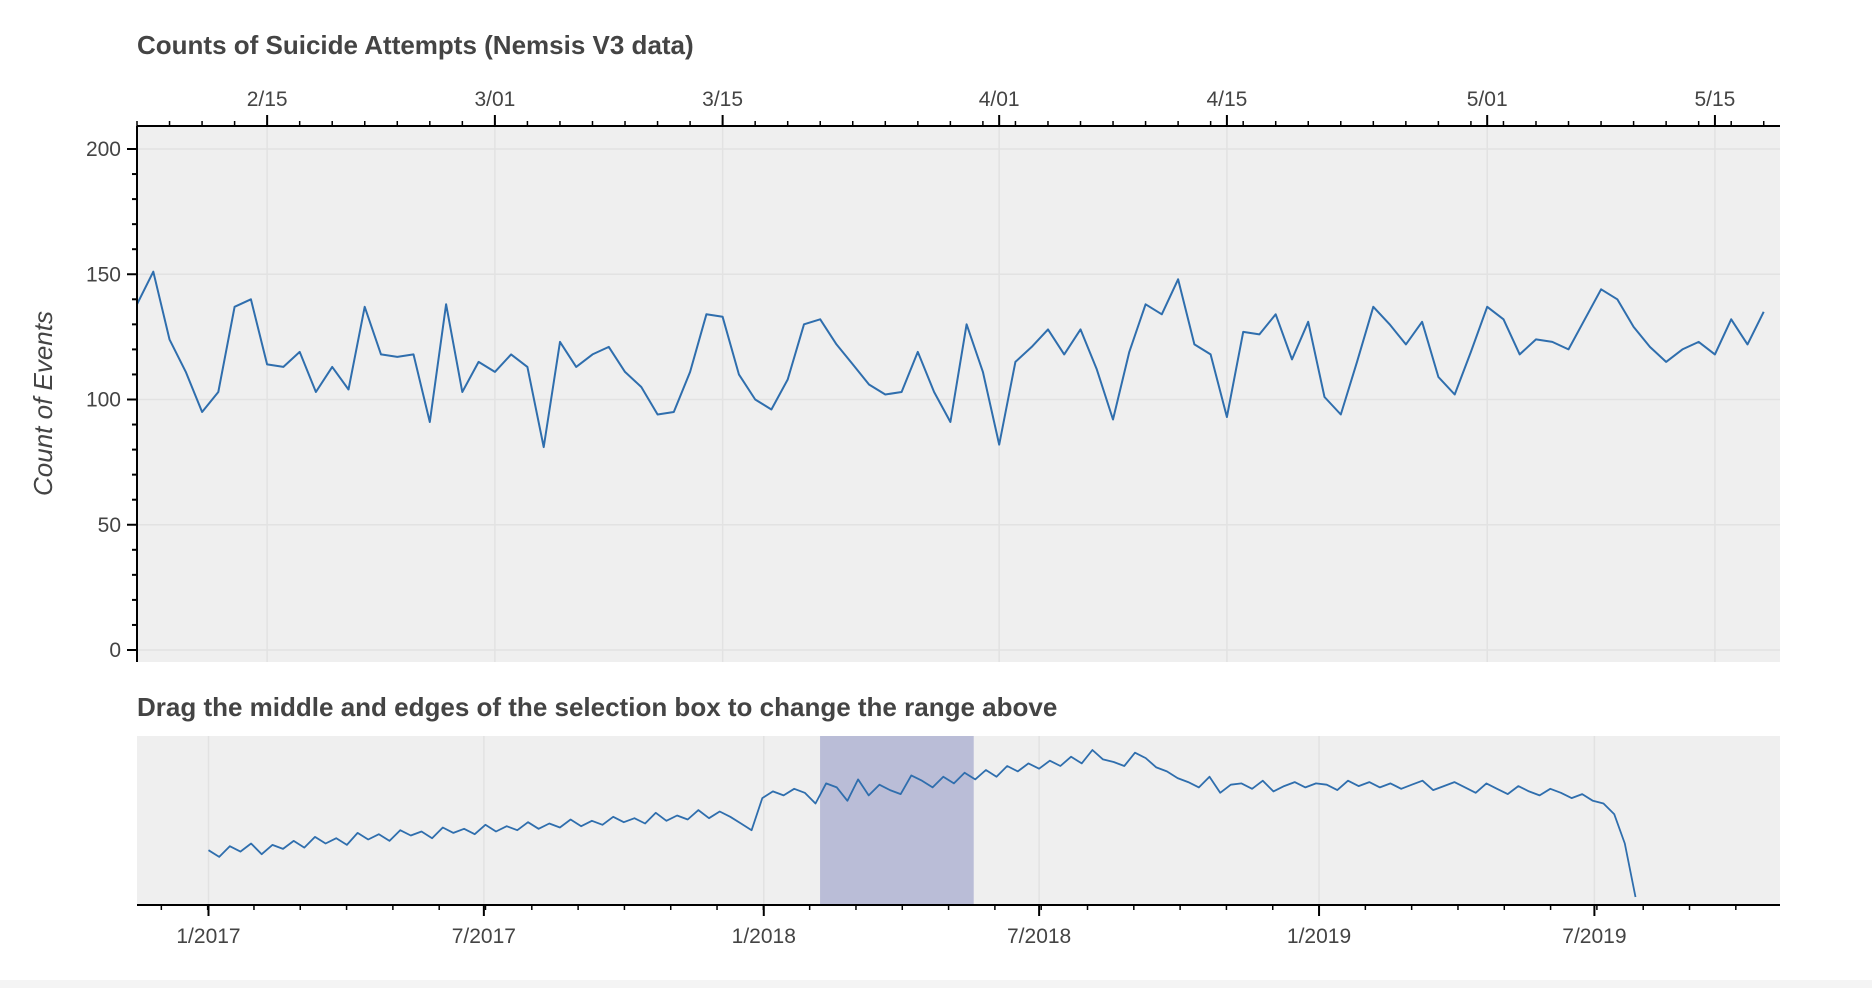 The height and width of the screenshot is (988, 1872). I want to click on range-x-tick-label: 7/2018, so click(1039, 936).